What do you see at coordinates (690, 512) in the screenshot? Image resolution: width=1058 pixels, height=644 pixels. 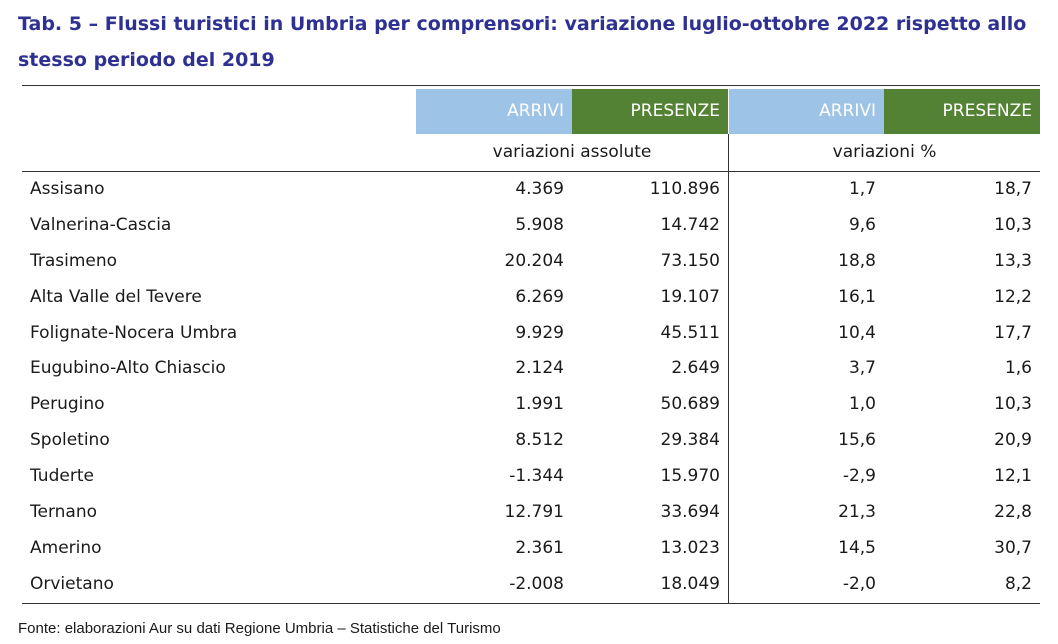 I see `cell-presenze-abs: 33.694` at bounding box center [690, 512].